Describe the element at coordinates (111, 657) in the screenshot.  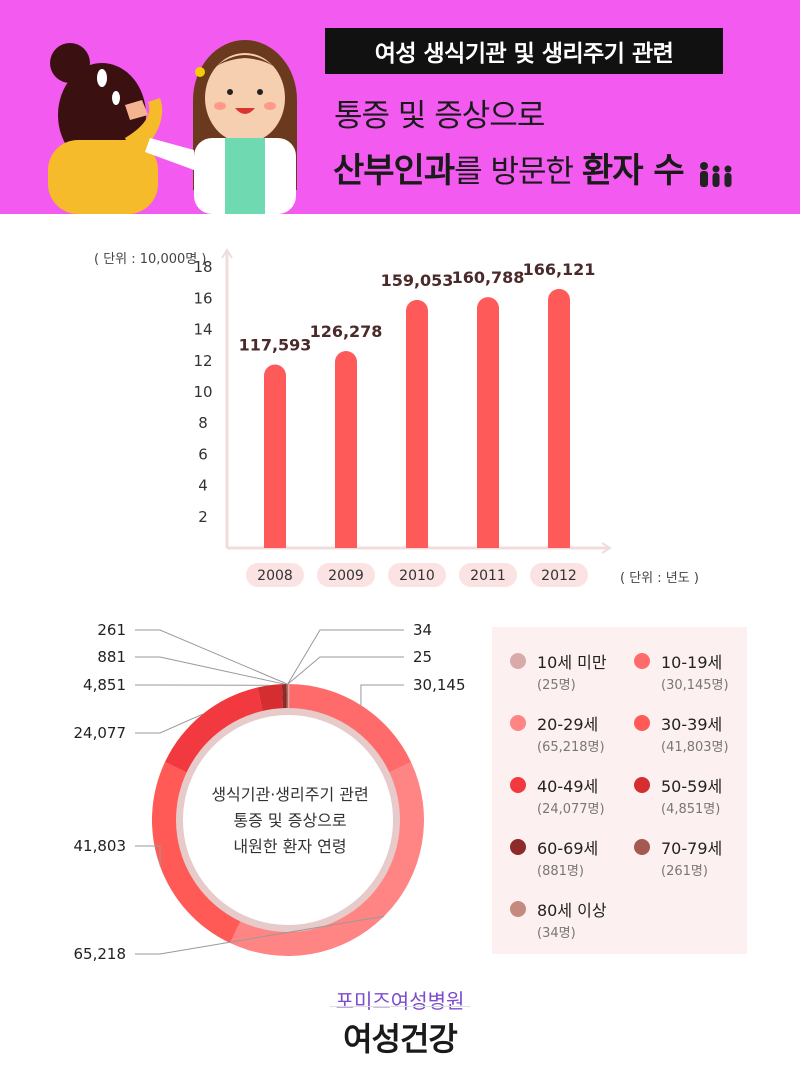
I see `donut-data-label: 881` at that location.